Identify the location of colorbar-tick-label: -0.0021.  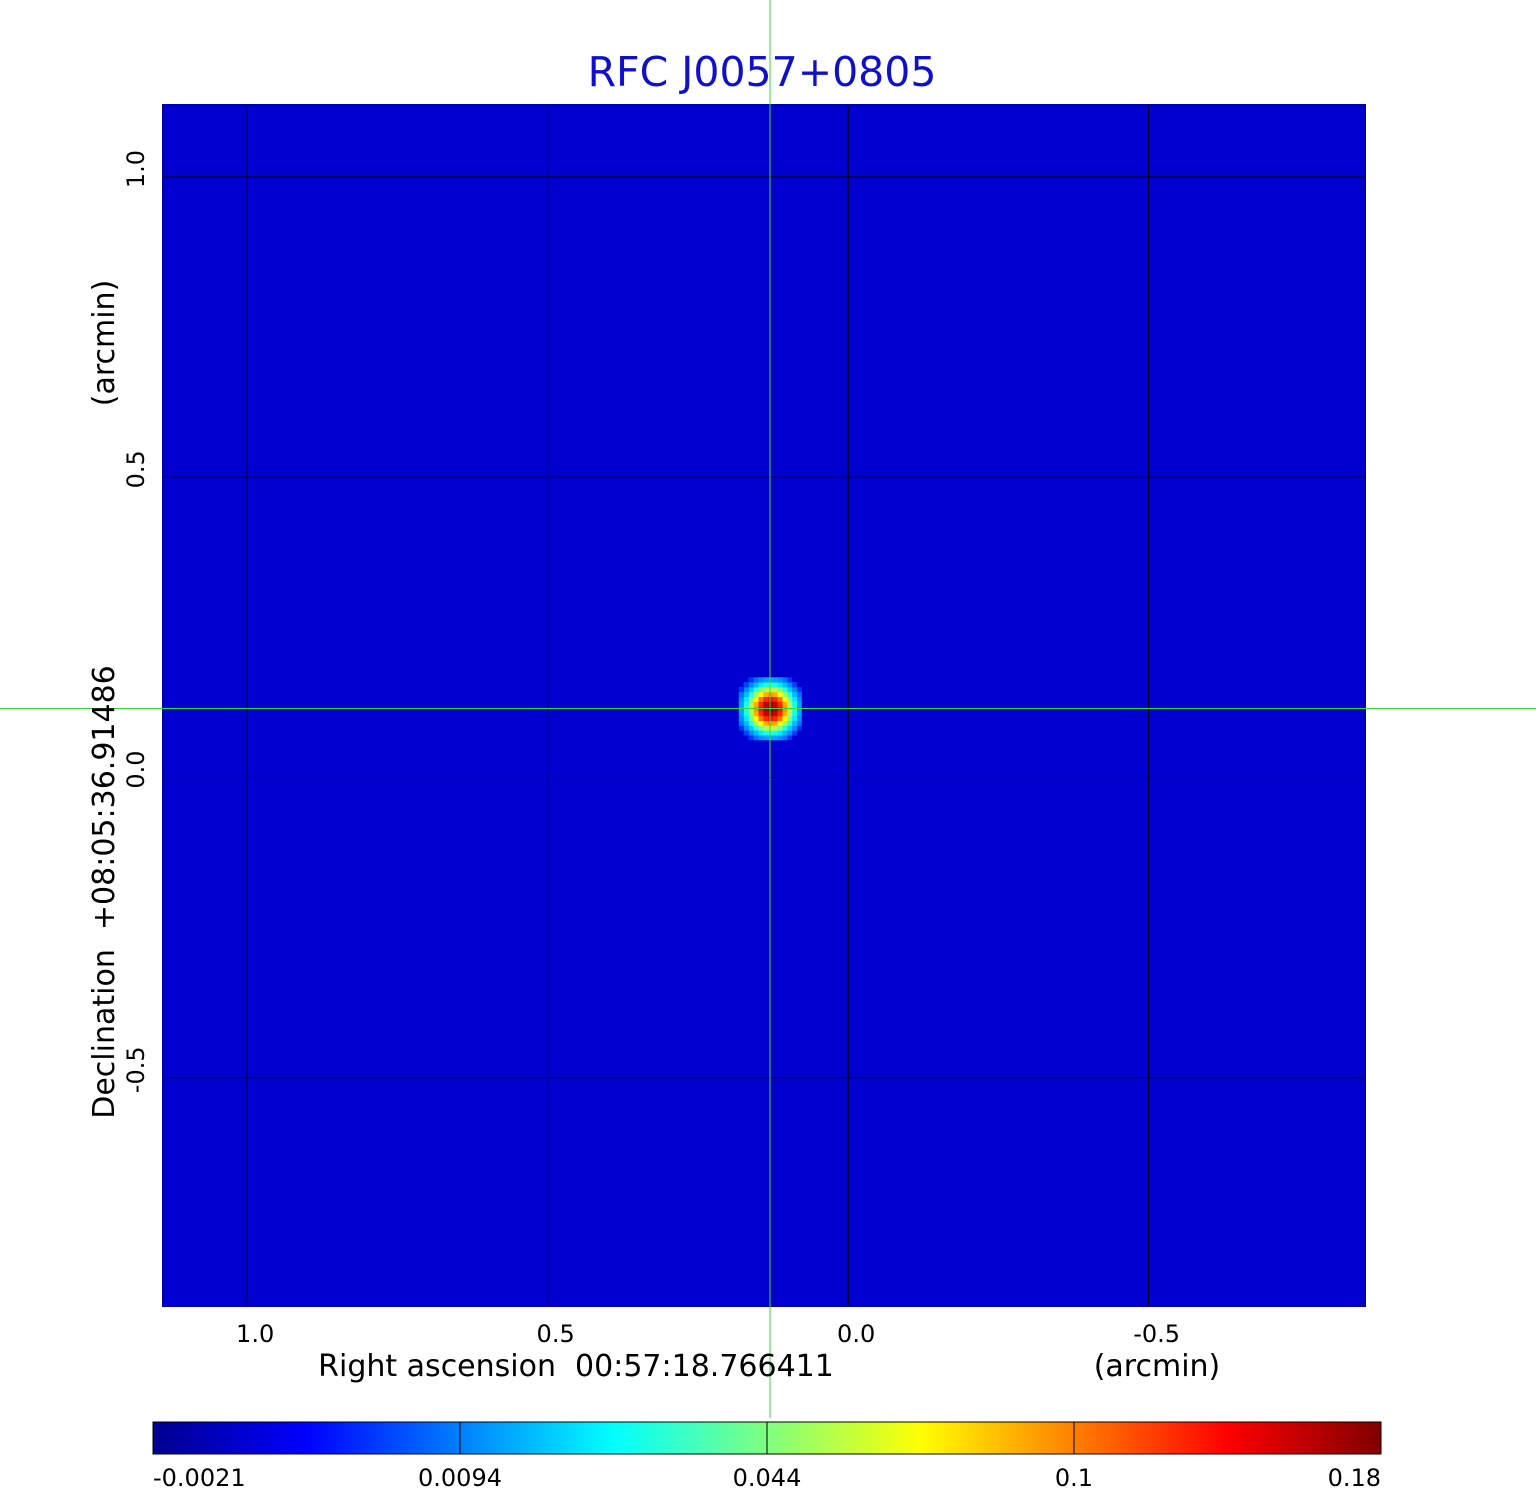
(199, 1478).